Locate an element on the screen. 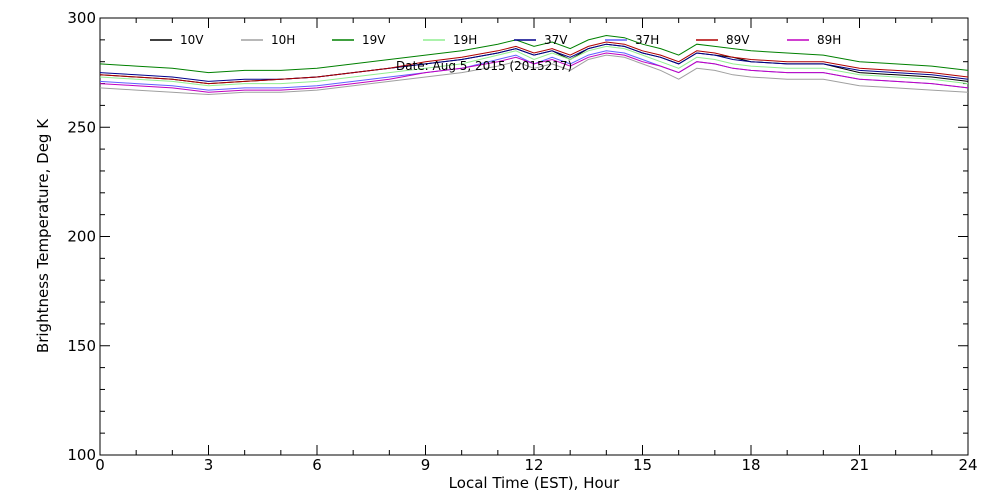 The width and height of the screenshot is (1000, 500). x-tick-label: 0 is located at coordinates (100, 465).